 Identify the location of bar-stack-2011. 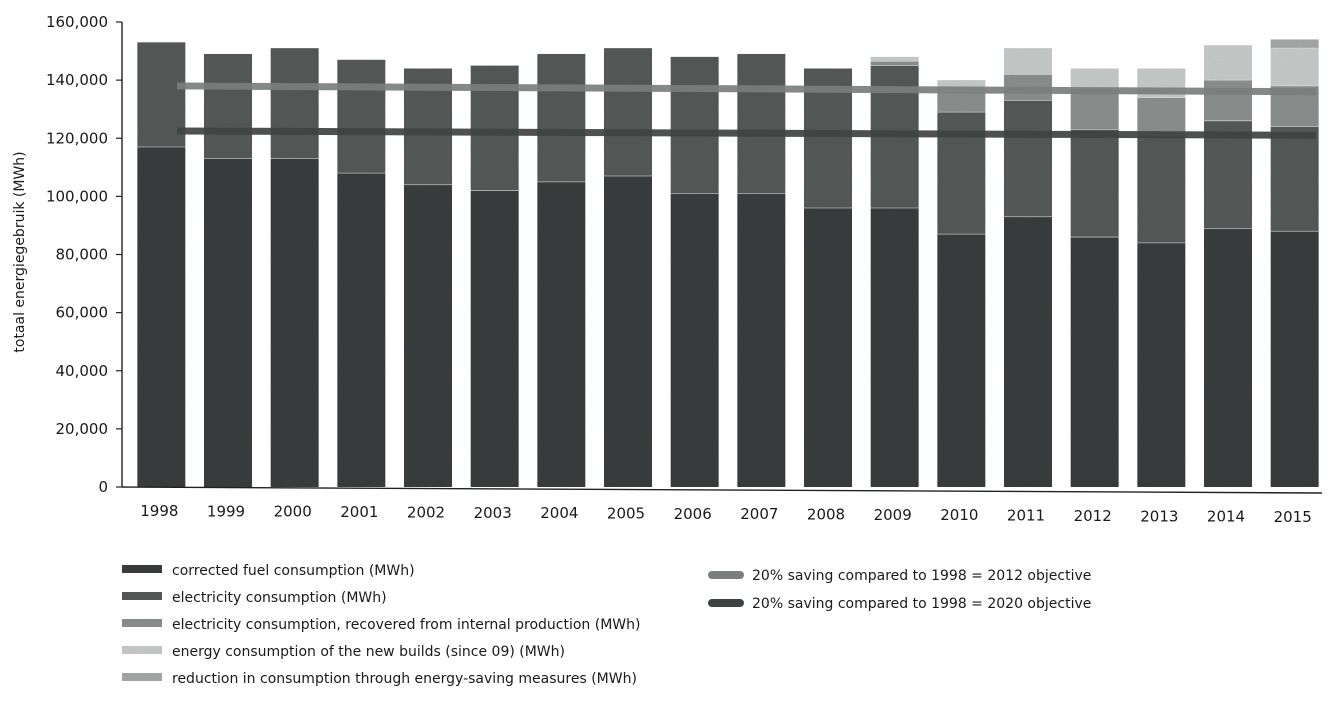
(1028, 267).